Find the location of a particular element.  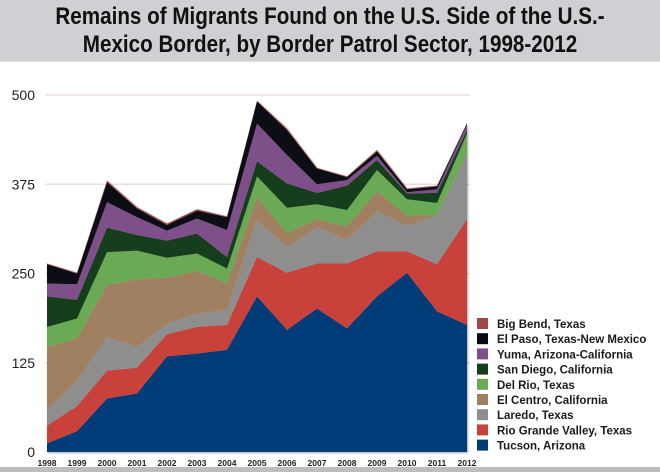

x-tick-label: 2011 is located at coordinates (437, 462).